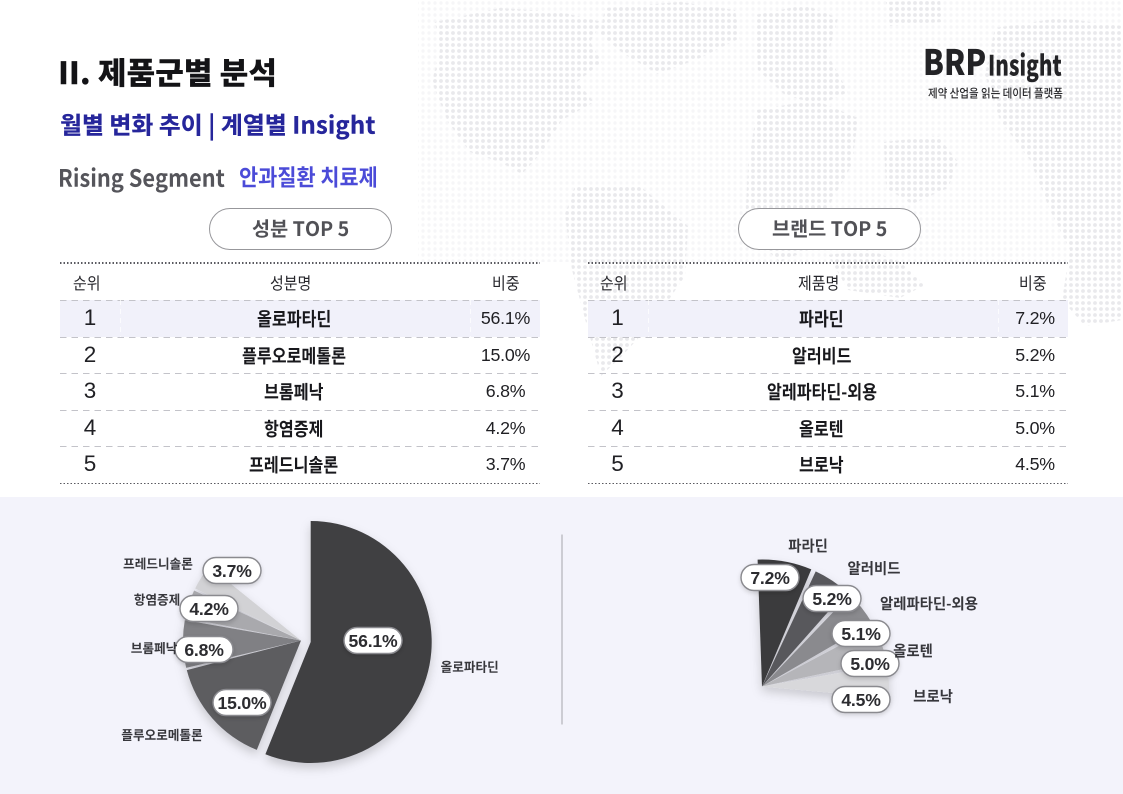 The width and height of the screenshot is (1123, 794). Describe the element at coordinates (832, 599) in the screenshot. I see `svg-text: 5.2%` at that location.